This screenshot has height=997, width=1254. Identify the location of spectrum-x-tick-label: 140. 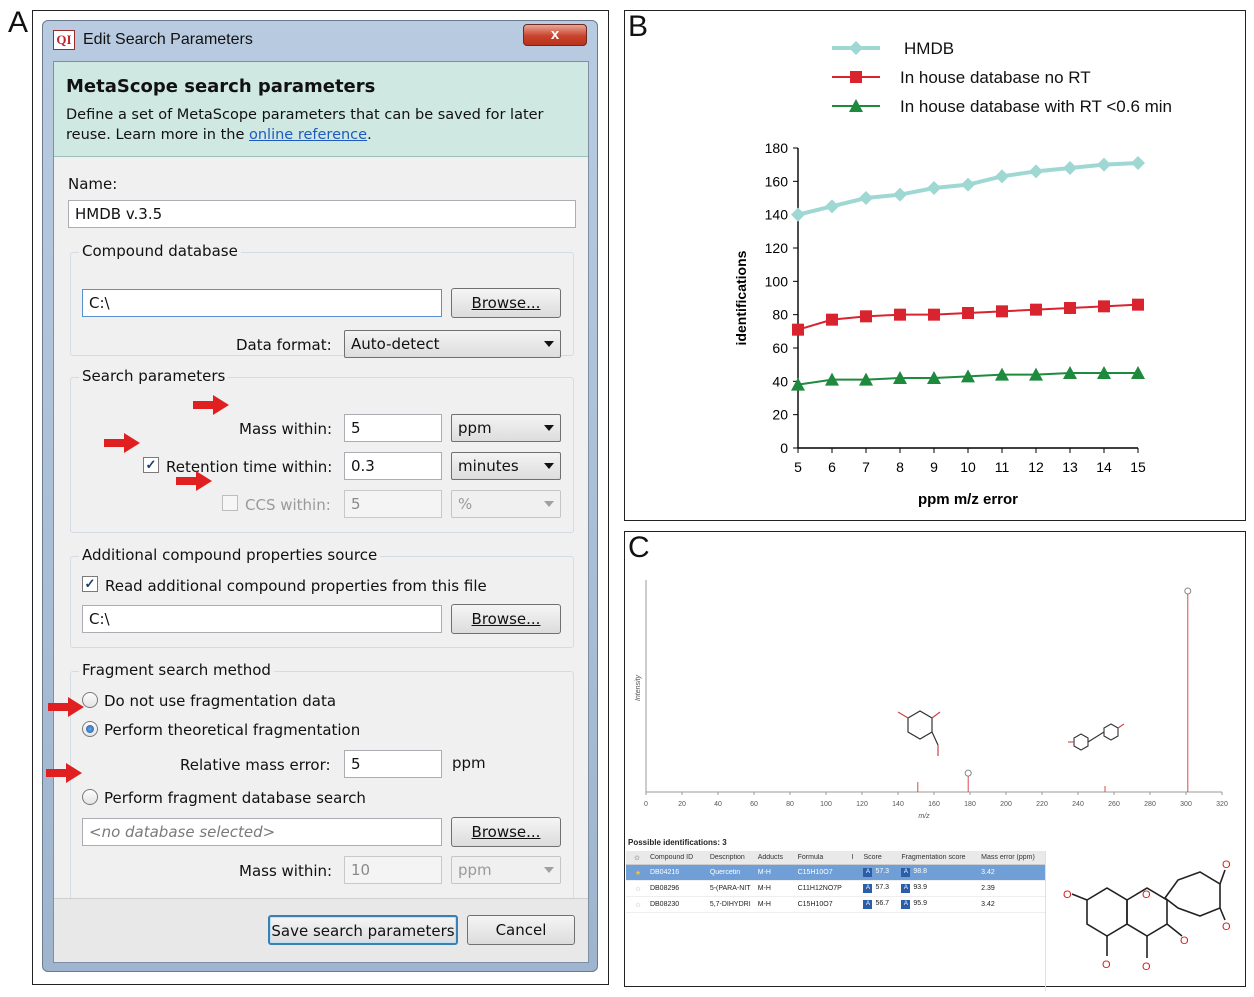
(898, 804).